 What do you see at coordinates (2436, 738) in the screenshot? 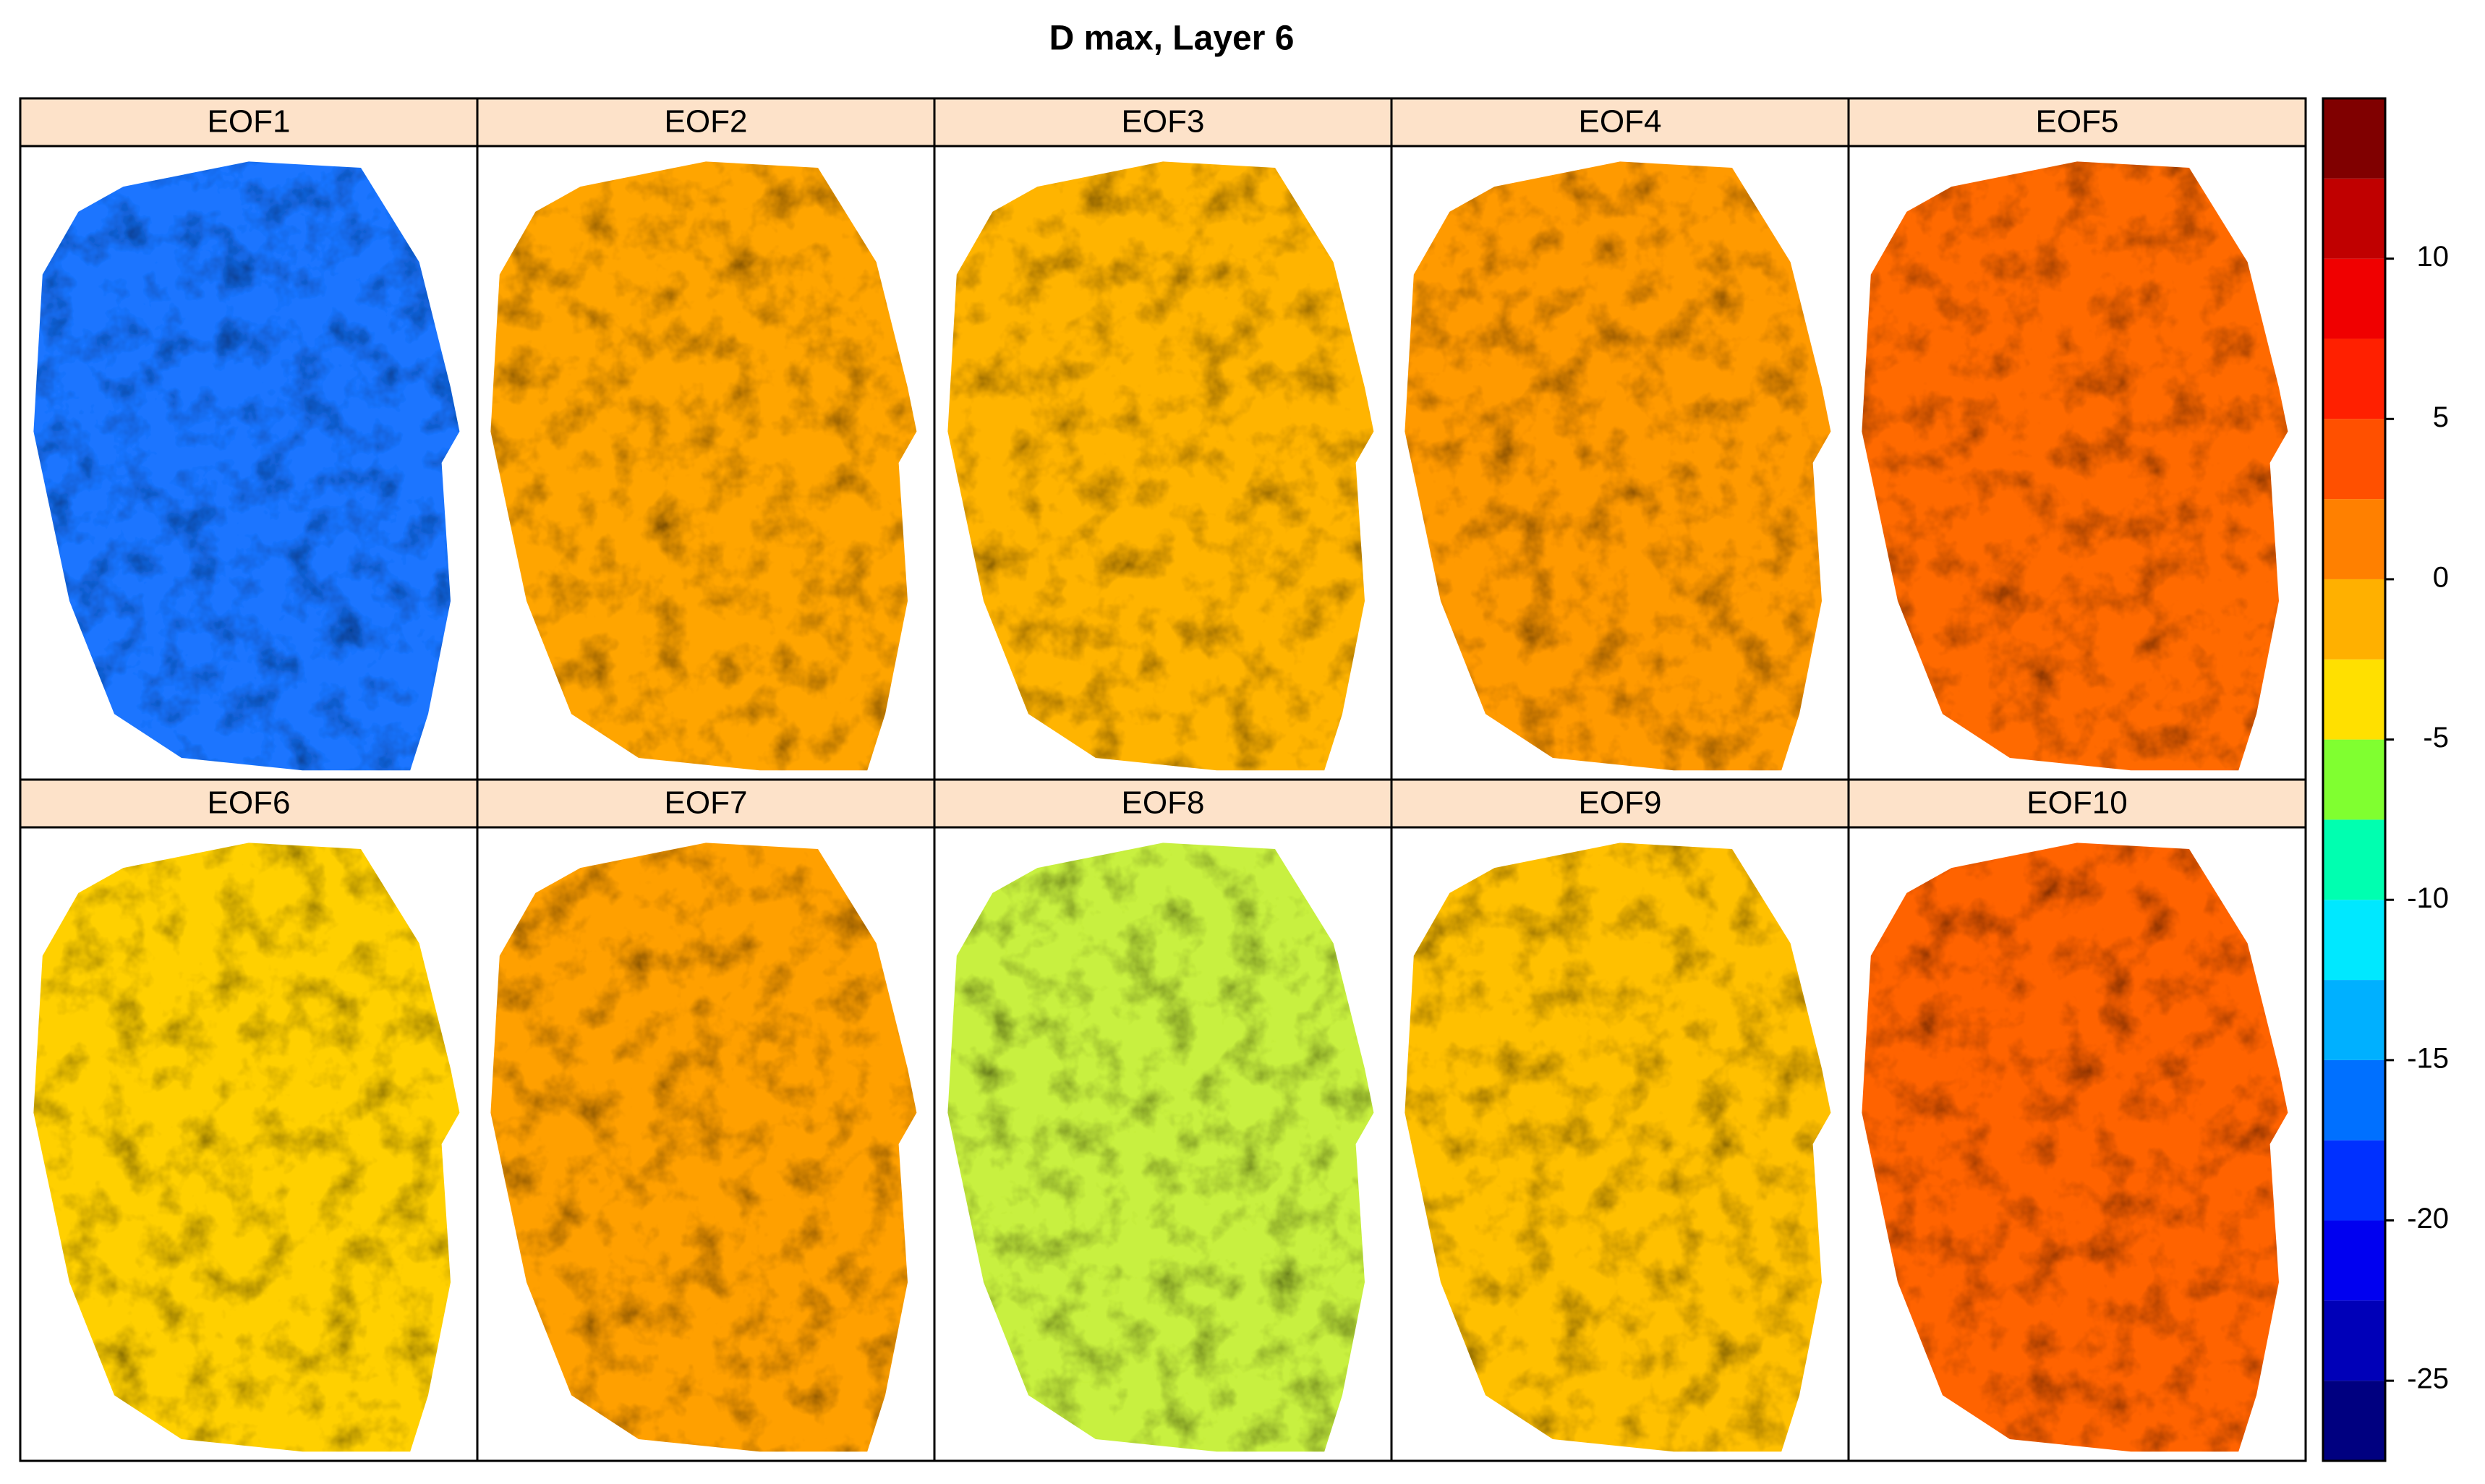
I see `color-key-label: -5` at bounding box center [2436, 738].